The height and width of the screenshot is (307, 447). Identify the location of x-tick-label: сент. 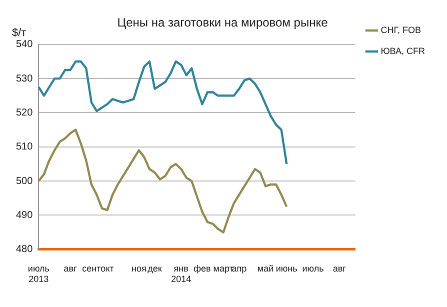
(91, 268).